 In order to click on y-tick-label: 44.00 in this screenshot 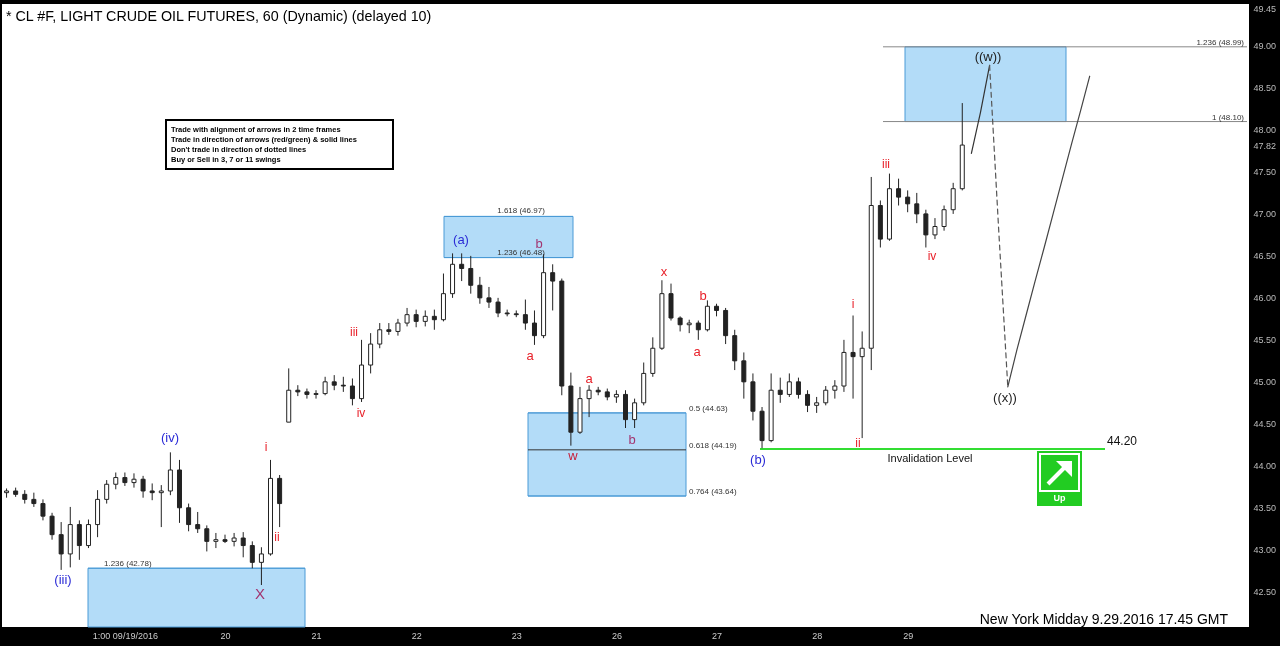, I will do `click(1265, 466)`.